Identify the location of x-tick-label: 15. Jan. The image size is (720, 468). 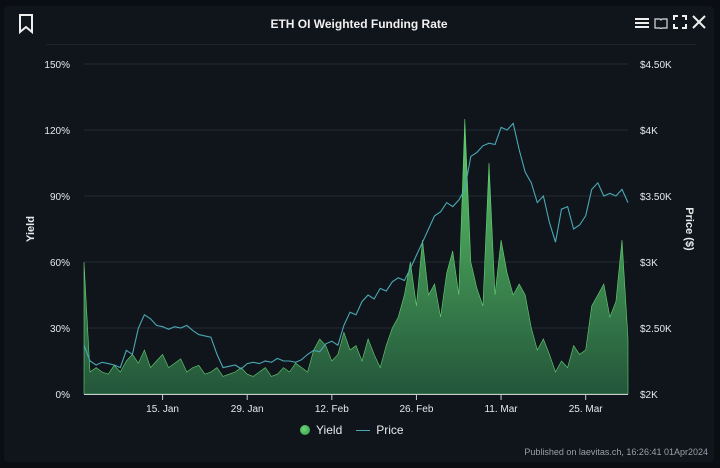
(162, 409).